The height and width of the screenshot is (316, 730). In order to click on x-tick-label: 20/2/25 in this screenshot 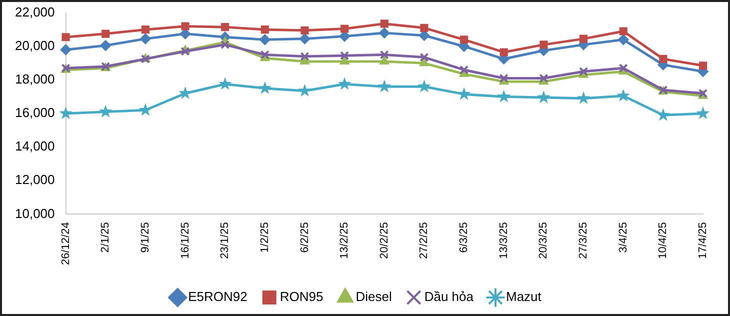, I will do `click(384, 240)`.